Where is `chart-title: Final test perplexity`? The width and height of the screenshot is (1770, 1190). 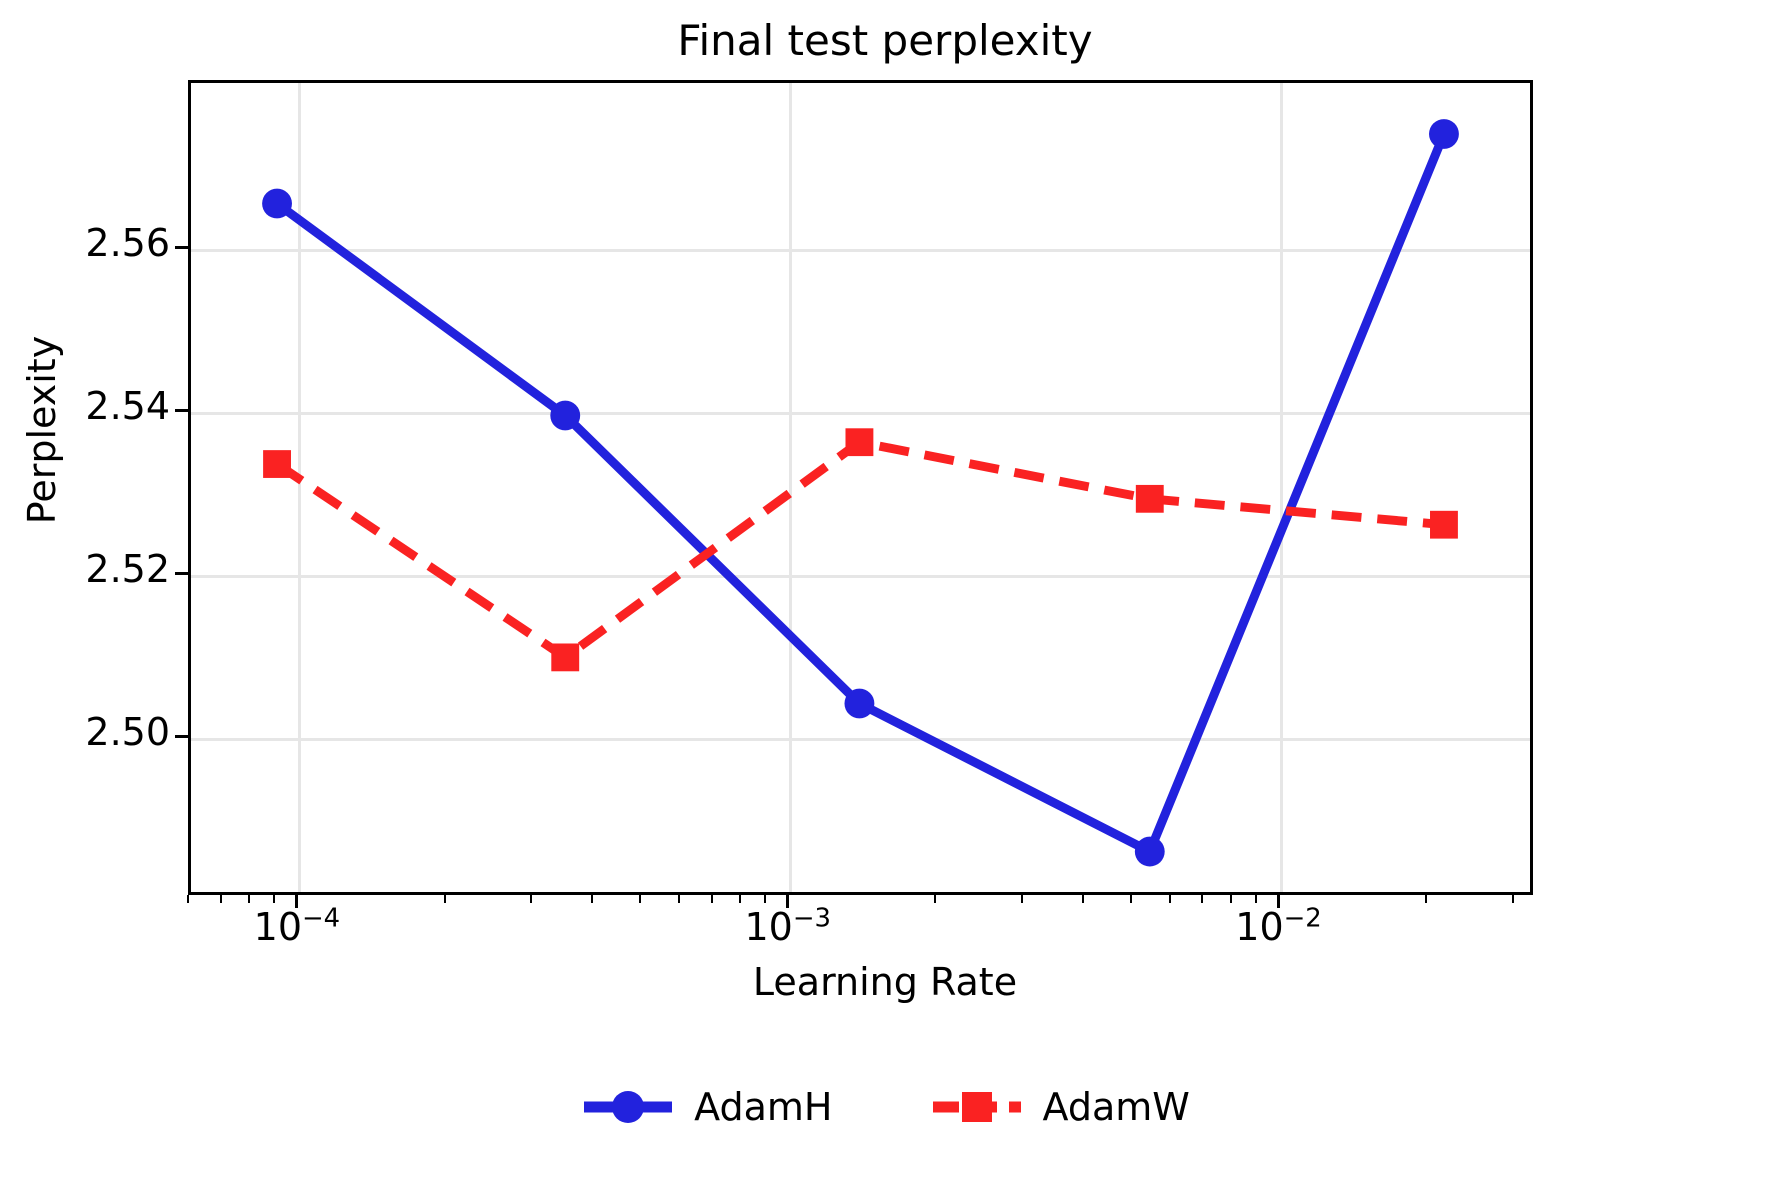
chart-title: Final test perplexity is located at coordinates (885, 40).